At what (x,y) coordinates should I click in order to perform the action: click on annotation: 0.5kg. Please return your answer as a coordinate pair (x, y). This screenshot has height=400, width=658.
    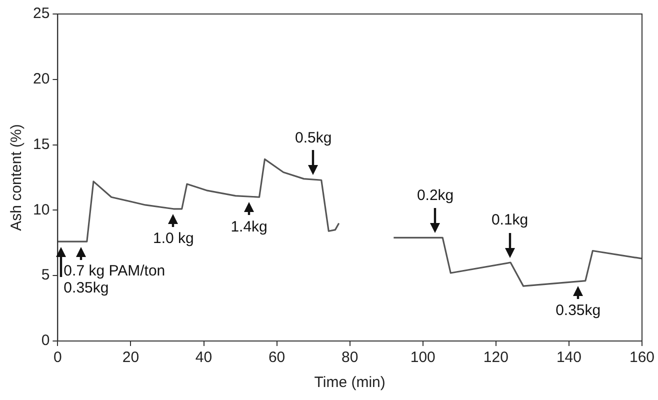
    Looking at the image, I should click on (313, 137).